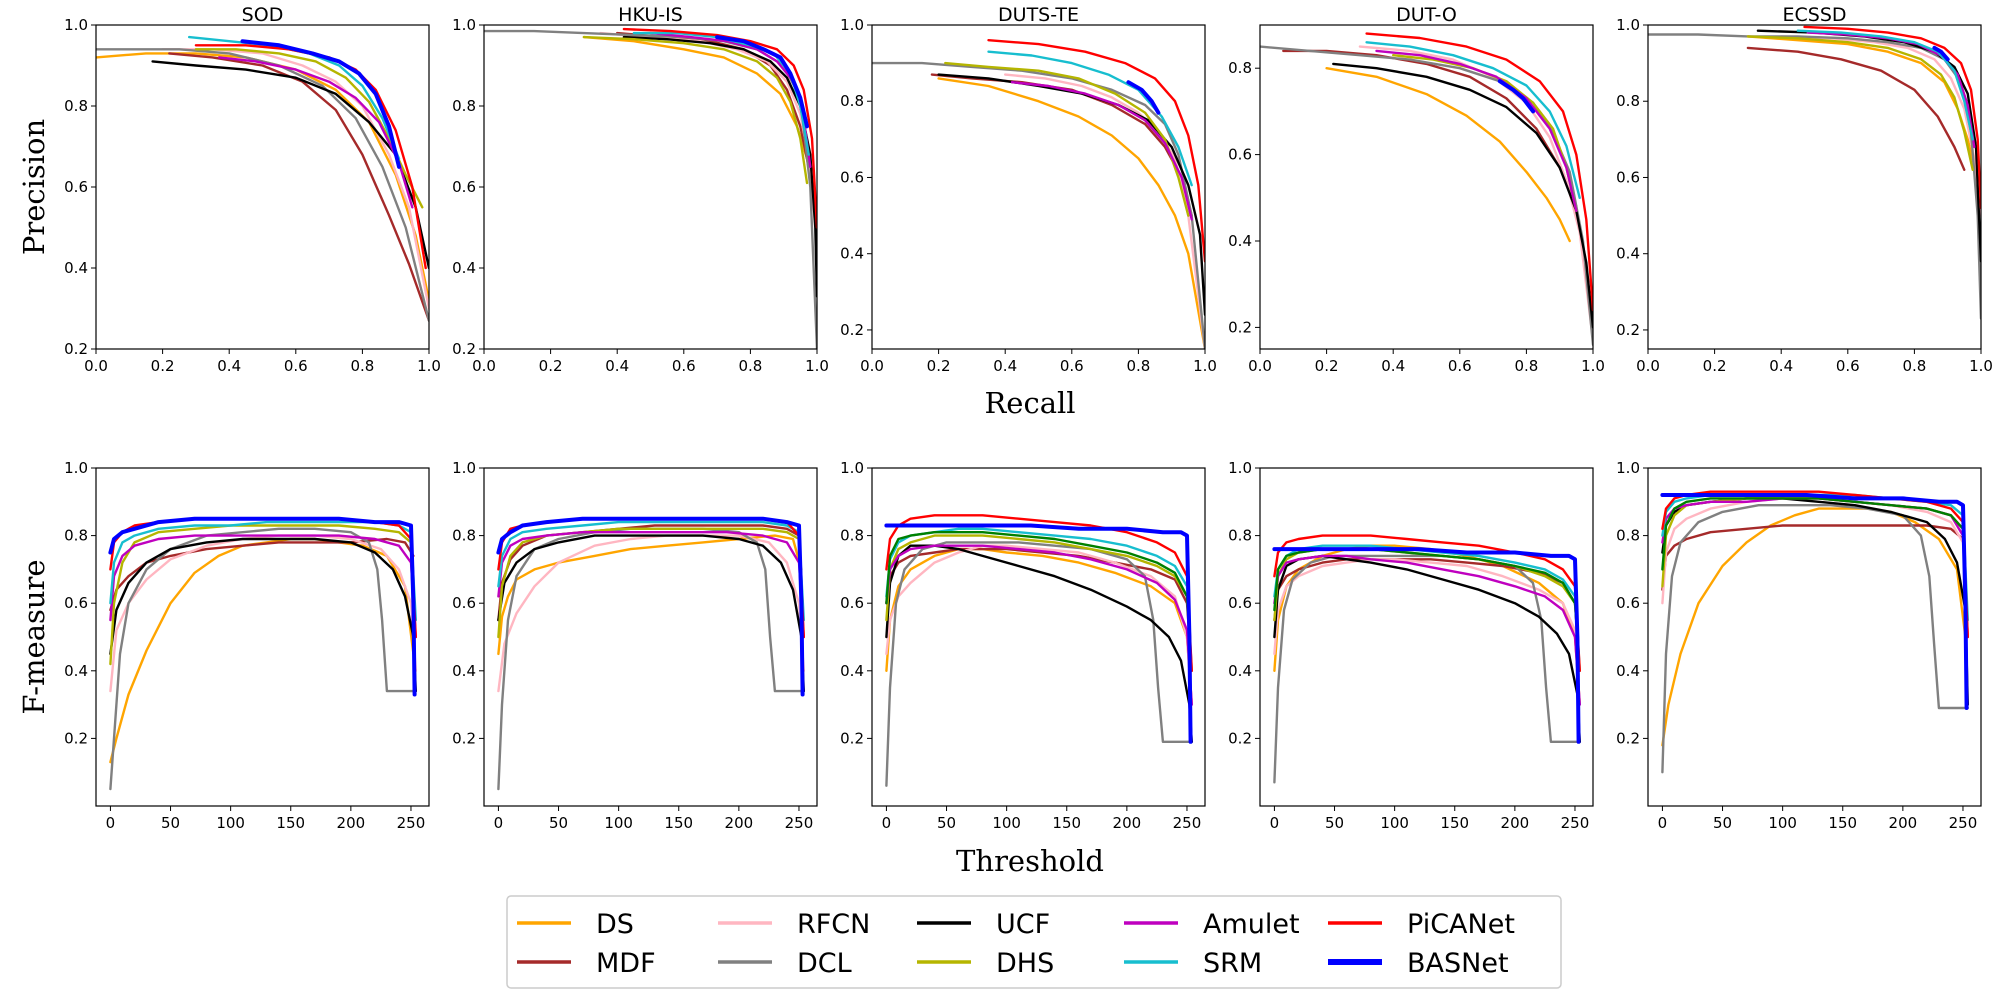  I want to click on panel-title-hku-is: HKU-IS, so click(650, 15).